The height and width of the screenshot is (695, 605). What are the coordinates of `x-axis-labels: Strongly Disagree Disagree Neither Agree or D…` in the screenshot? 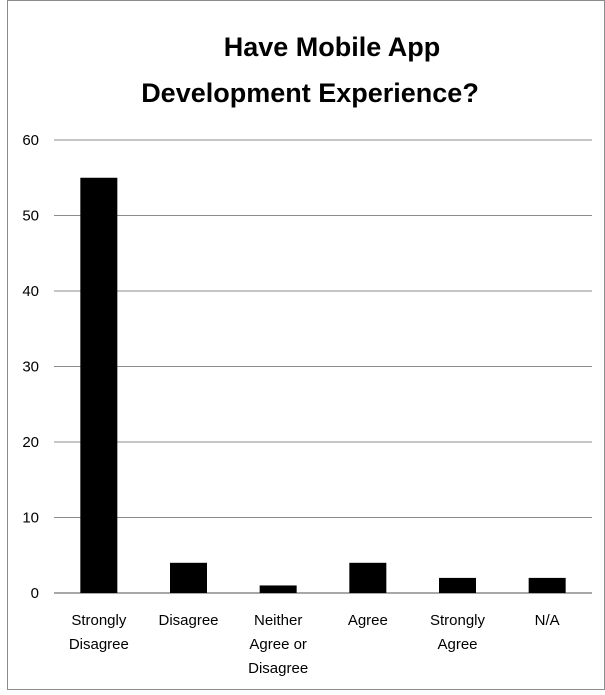 It's located at (314, 644).